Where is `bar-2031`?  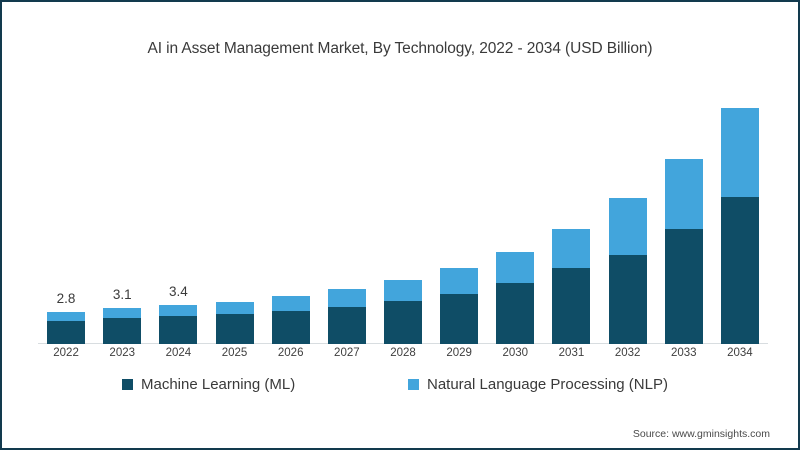
bar-2031 is located at coordinates (571, 286).